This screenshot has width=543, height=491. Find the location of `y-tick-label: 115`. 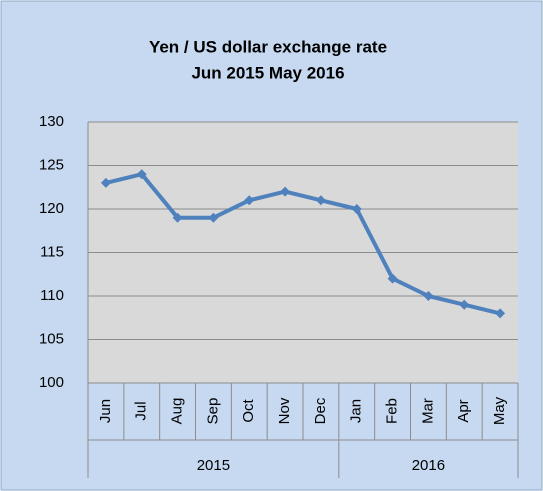

y-tick-label: 115 is located at coordinates (52, 251).